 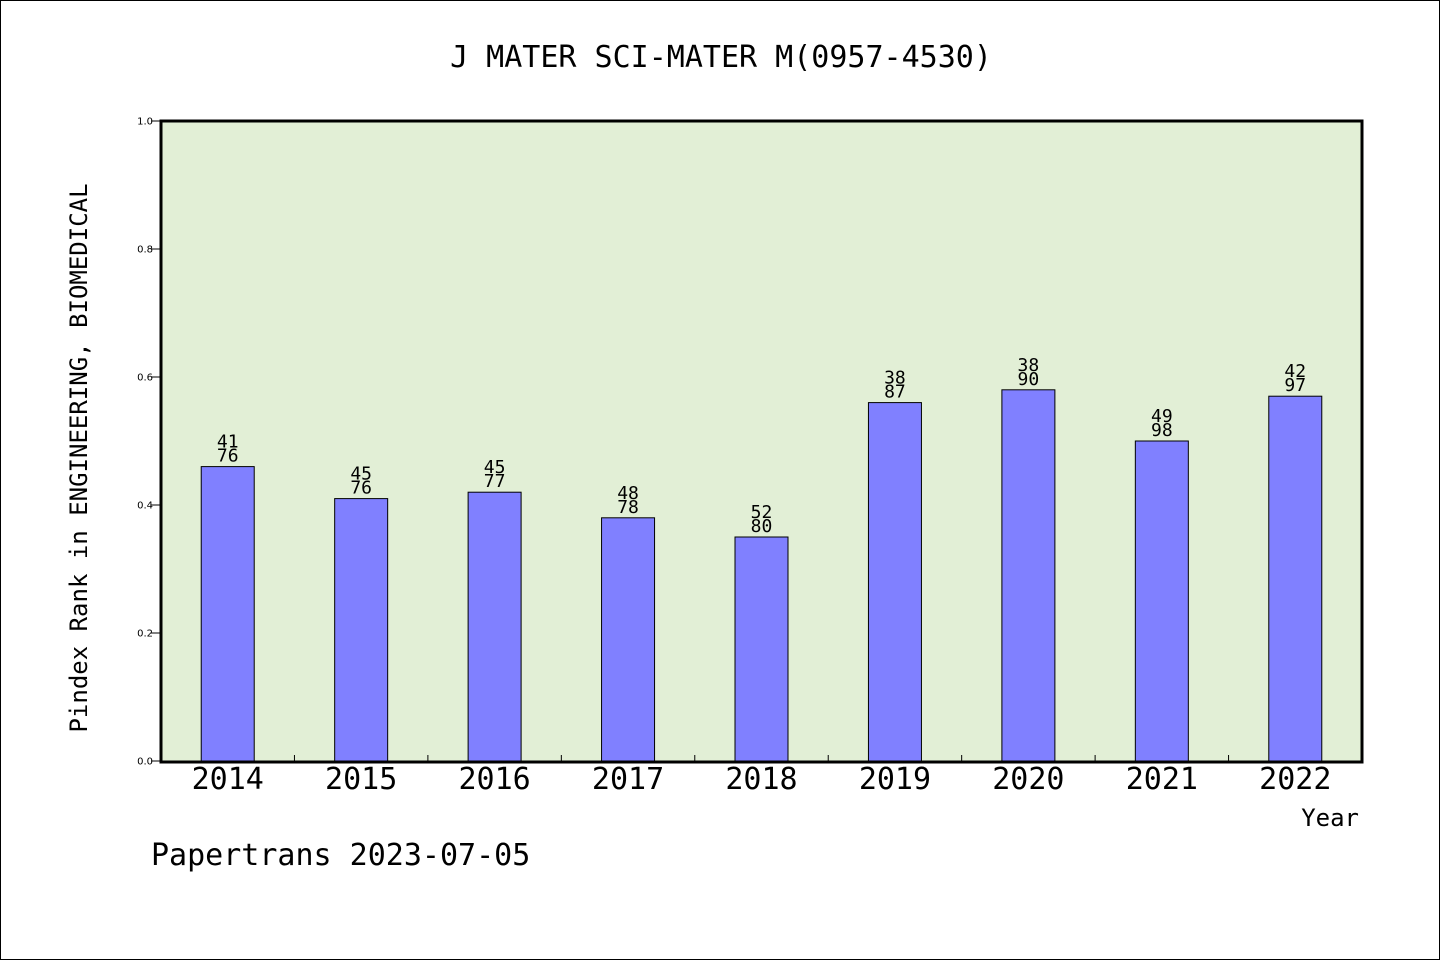 I want to click on total-label-2022: 97, so click(x=1295, y=385).